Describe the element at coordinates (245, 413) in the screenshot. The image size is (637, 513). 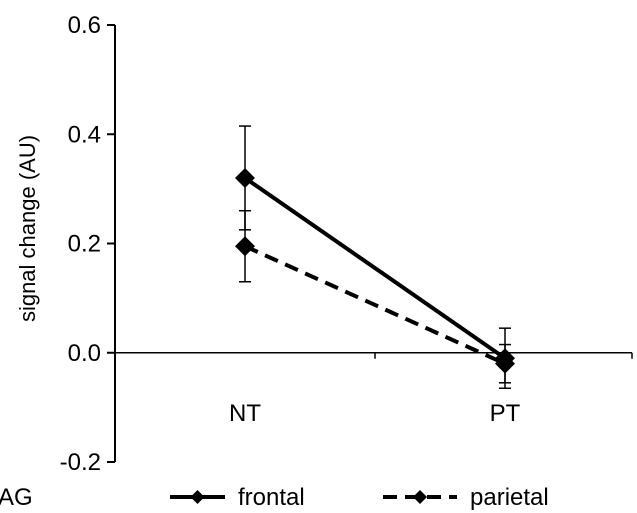
I see `x-tick-label-nt: NT` at that location.